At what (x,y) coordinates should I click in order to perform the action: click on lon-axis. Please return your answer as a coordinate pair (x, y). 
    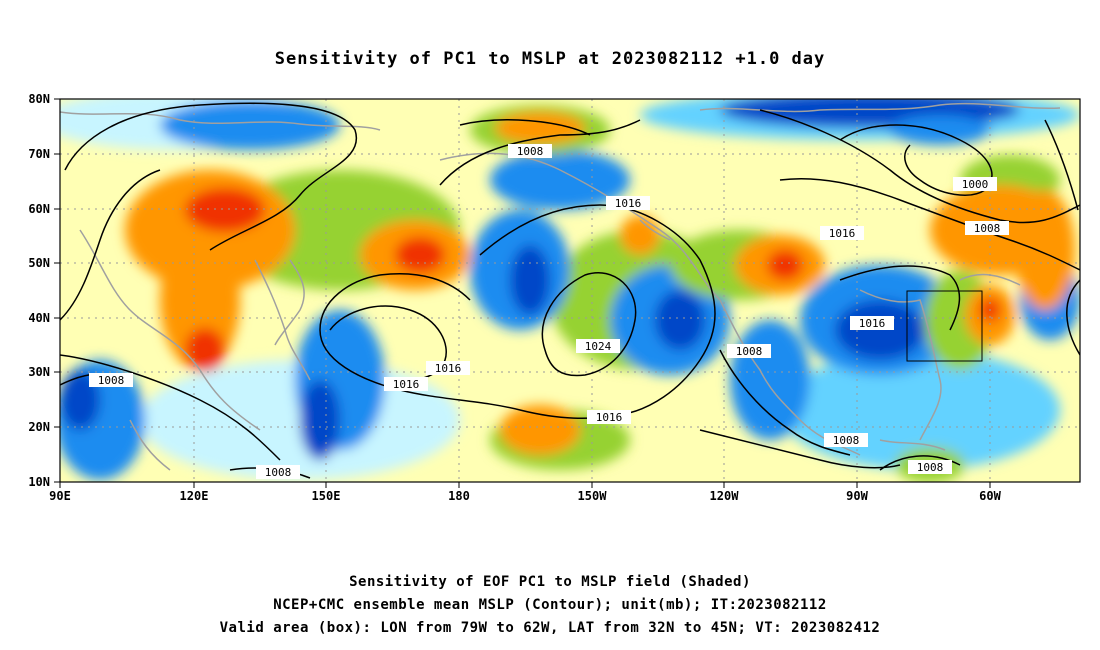
    Looking at the image, I should click on (525, 485).